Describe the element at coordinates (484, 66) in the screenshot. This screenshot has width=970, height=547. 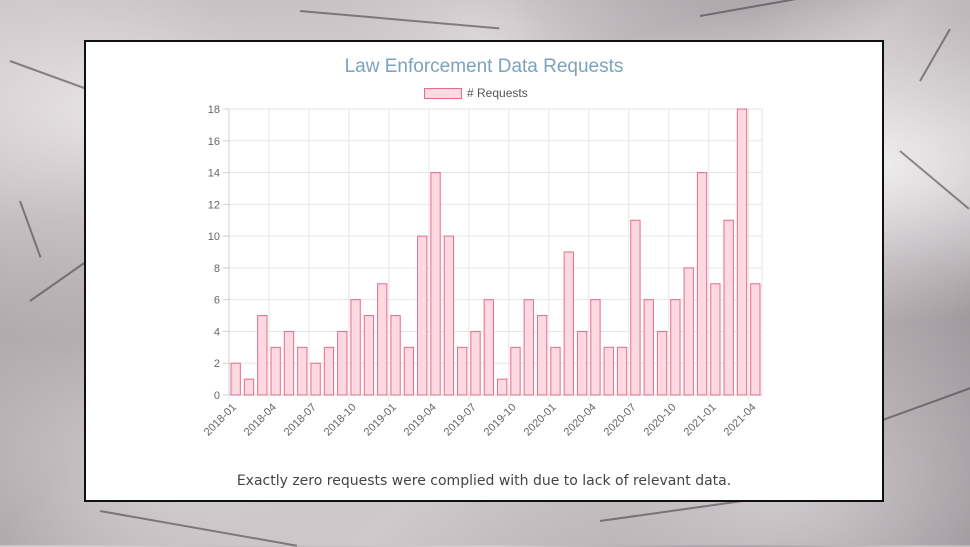
I see `chart-title: Law Enforcement Data Requests` at that location.